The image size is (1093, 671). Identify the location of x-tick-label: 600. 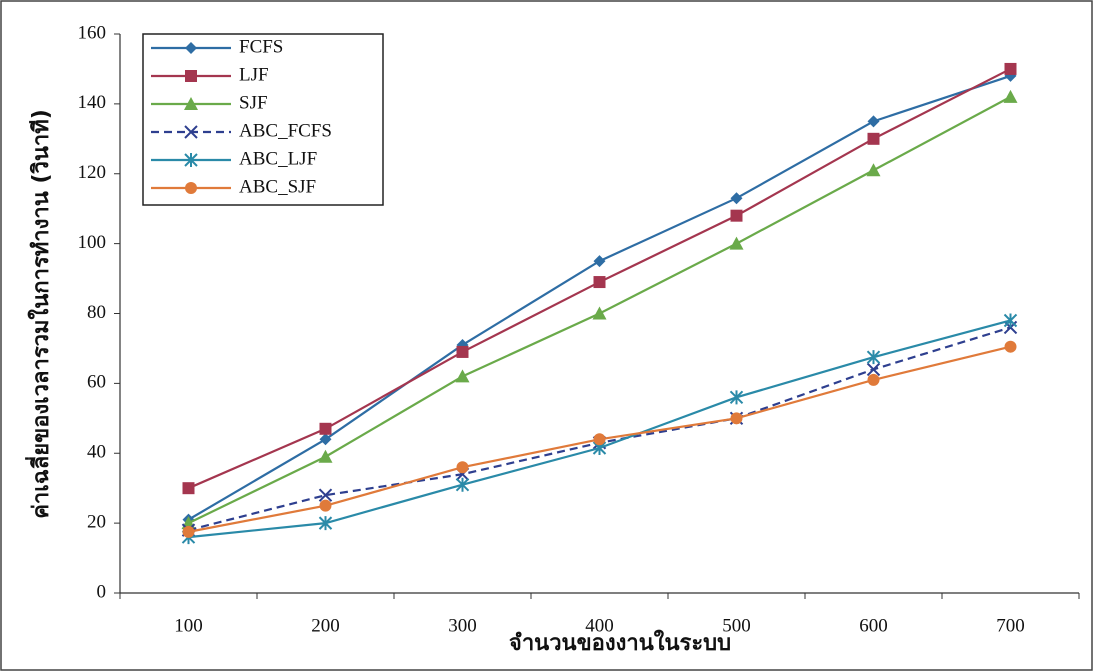
(873, 625).